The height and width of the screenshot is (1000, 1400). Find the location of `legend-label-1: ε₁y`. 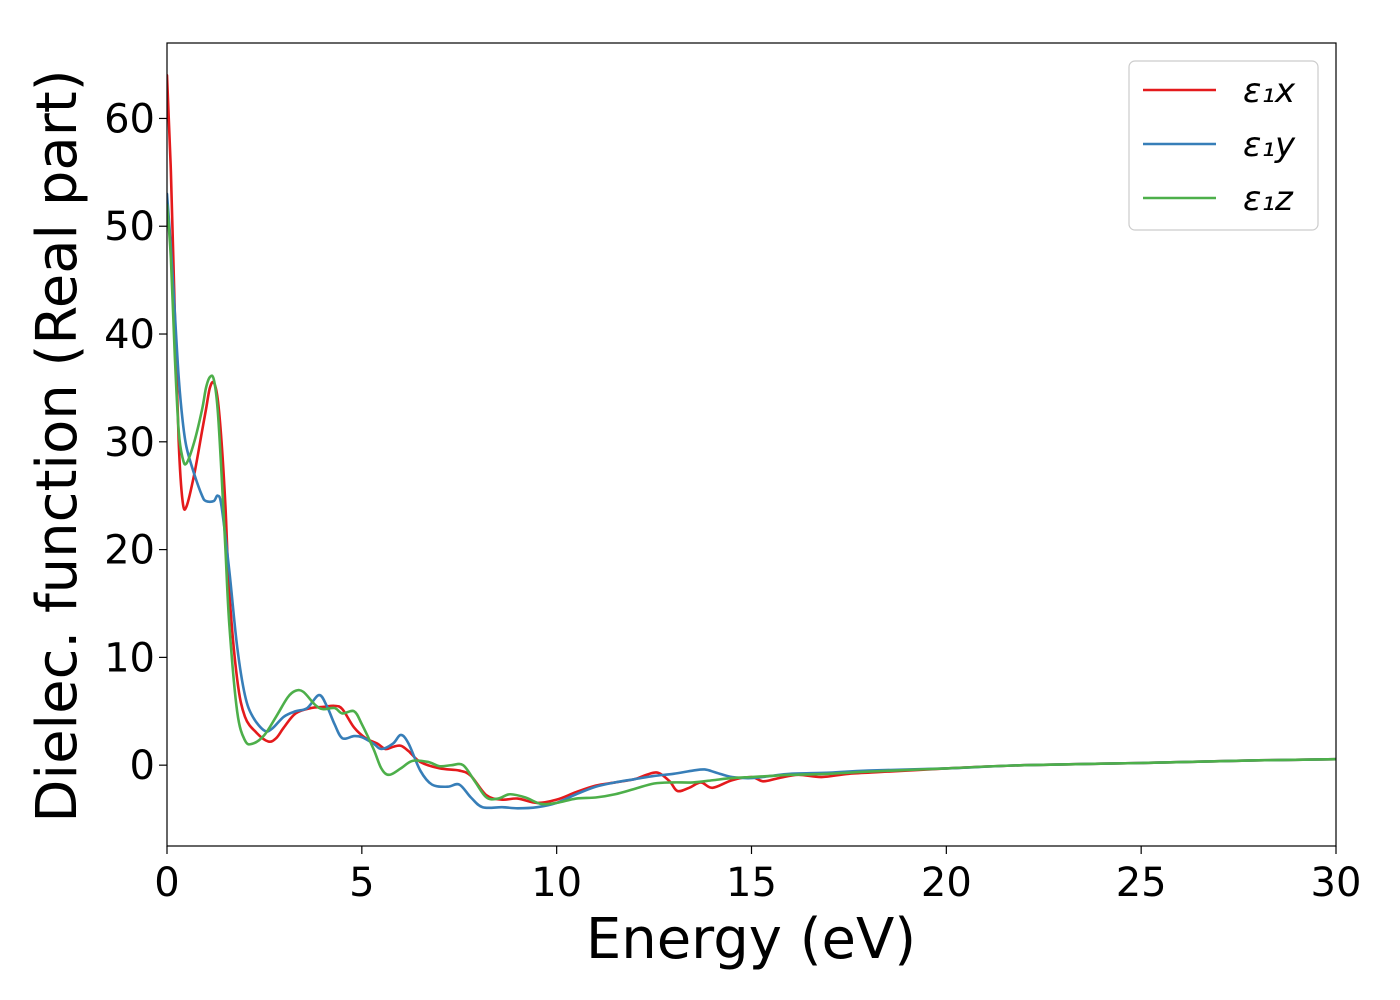

legend-label-1: ε₁y is located at coordinates (1269, 145).